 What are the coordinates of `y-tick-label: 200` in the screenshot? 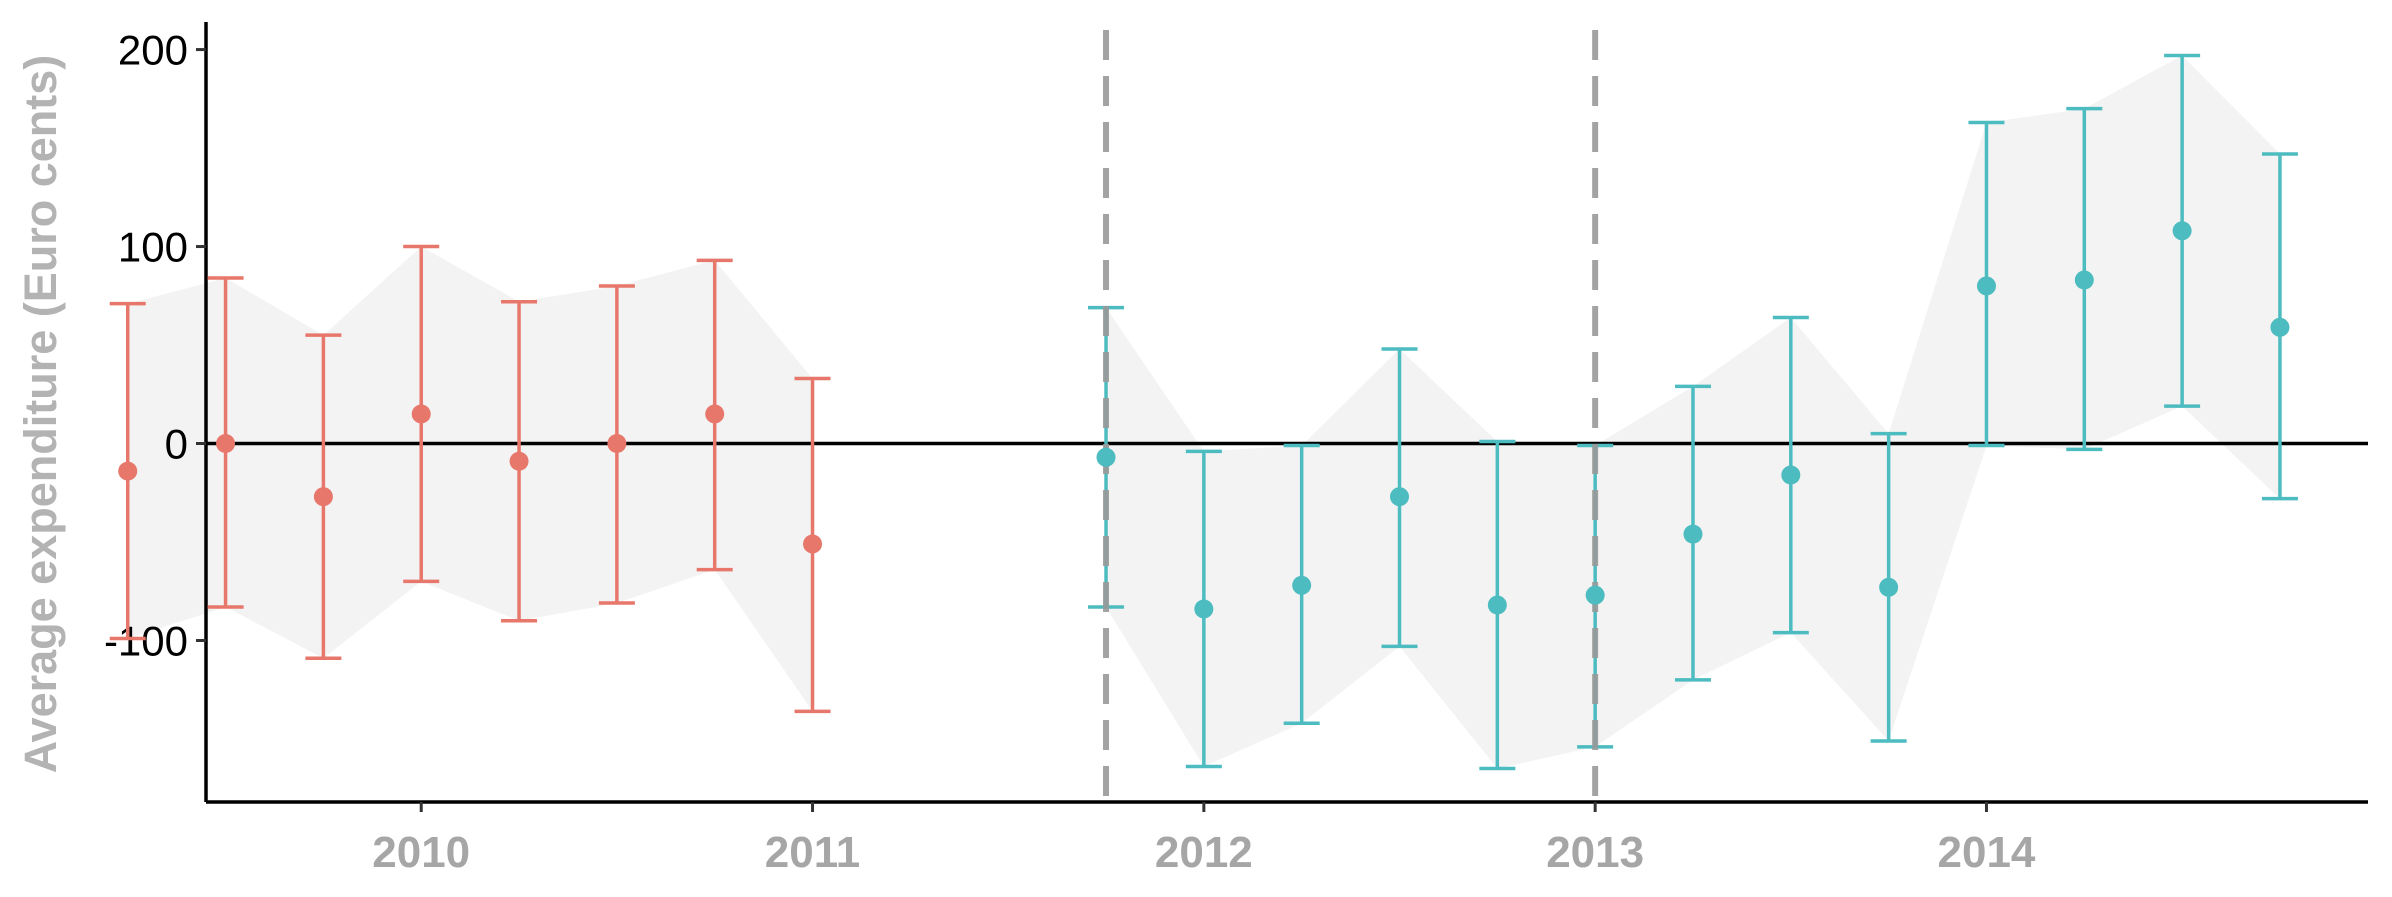 It's located at (153, 50).